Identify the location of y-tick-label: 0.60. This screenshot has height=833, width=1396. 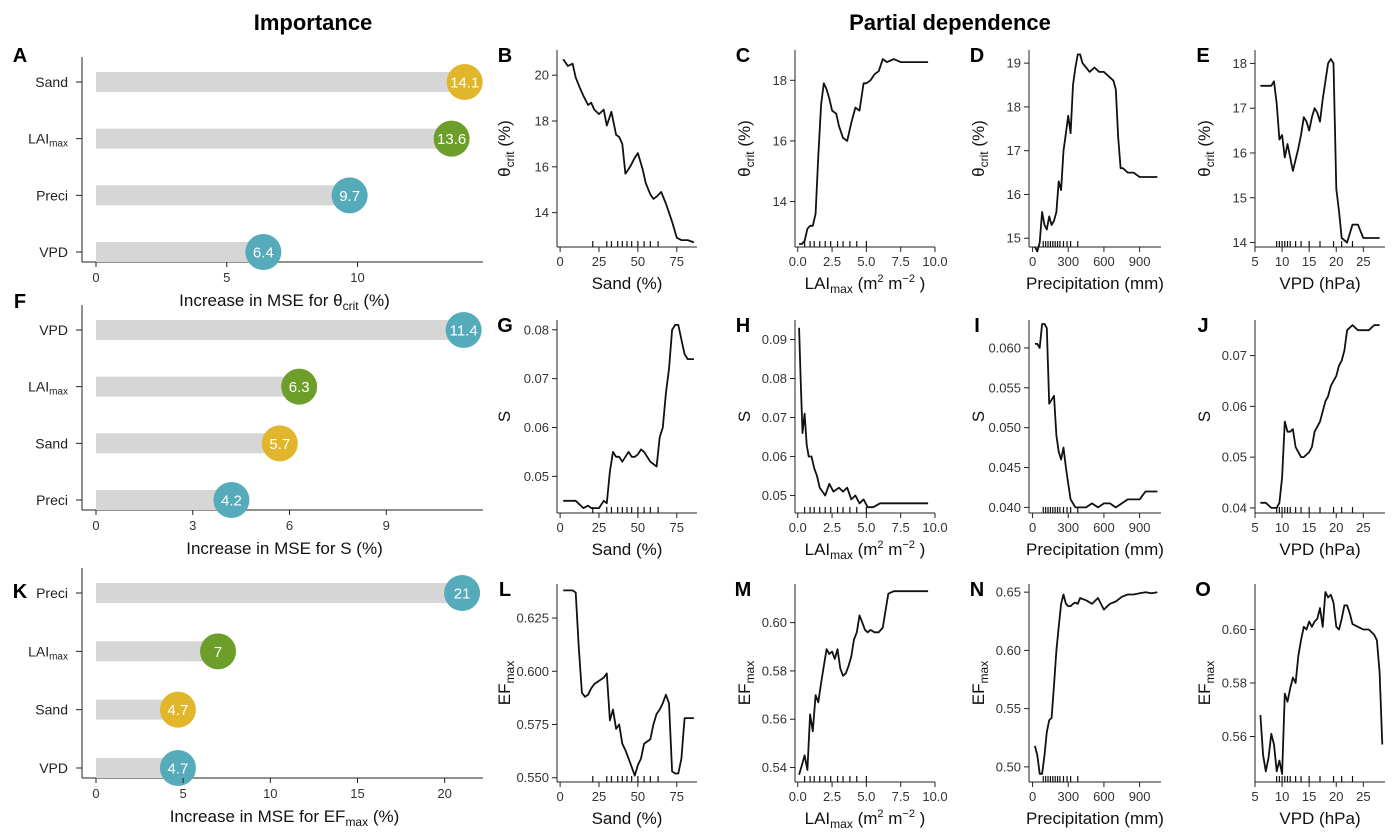
(1234, 629).